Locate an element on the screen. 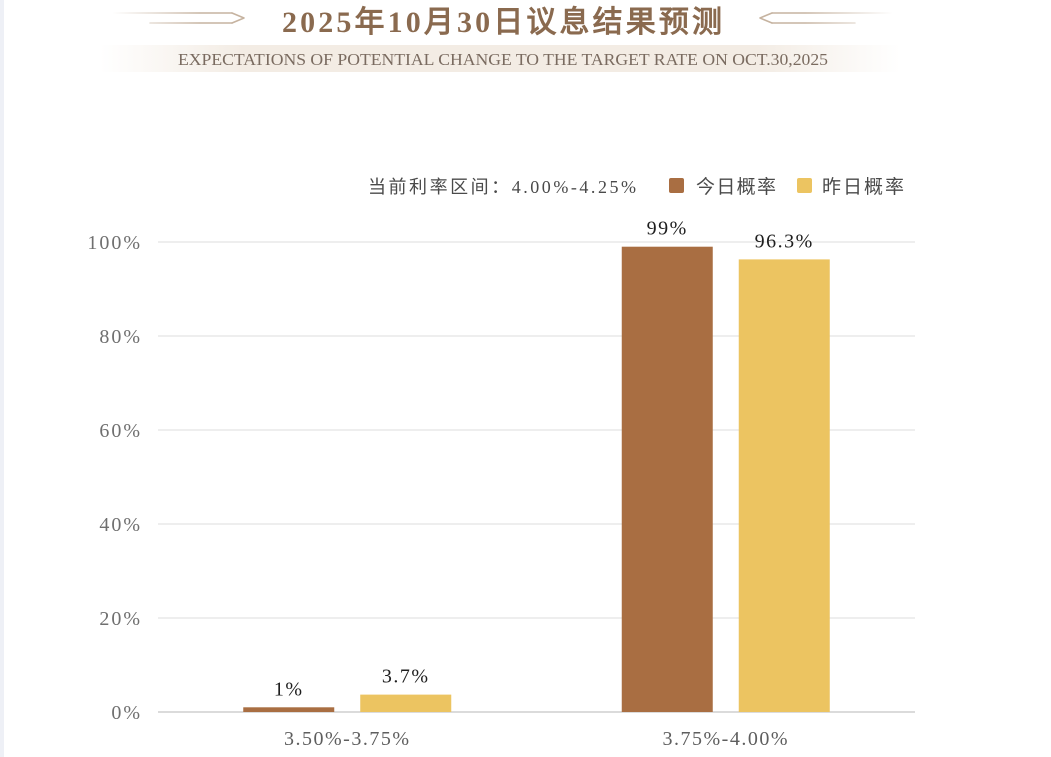 This screenshot has height=757, width=1051. legend-swatch-today is located at coordinates (676, 185).